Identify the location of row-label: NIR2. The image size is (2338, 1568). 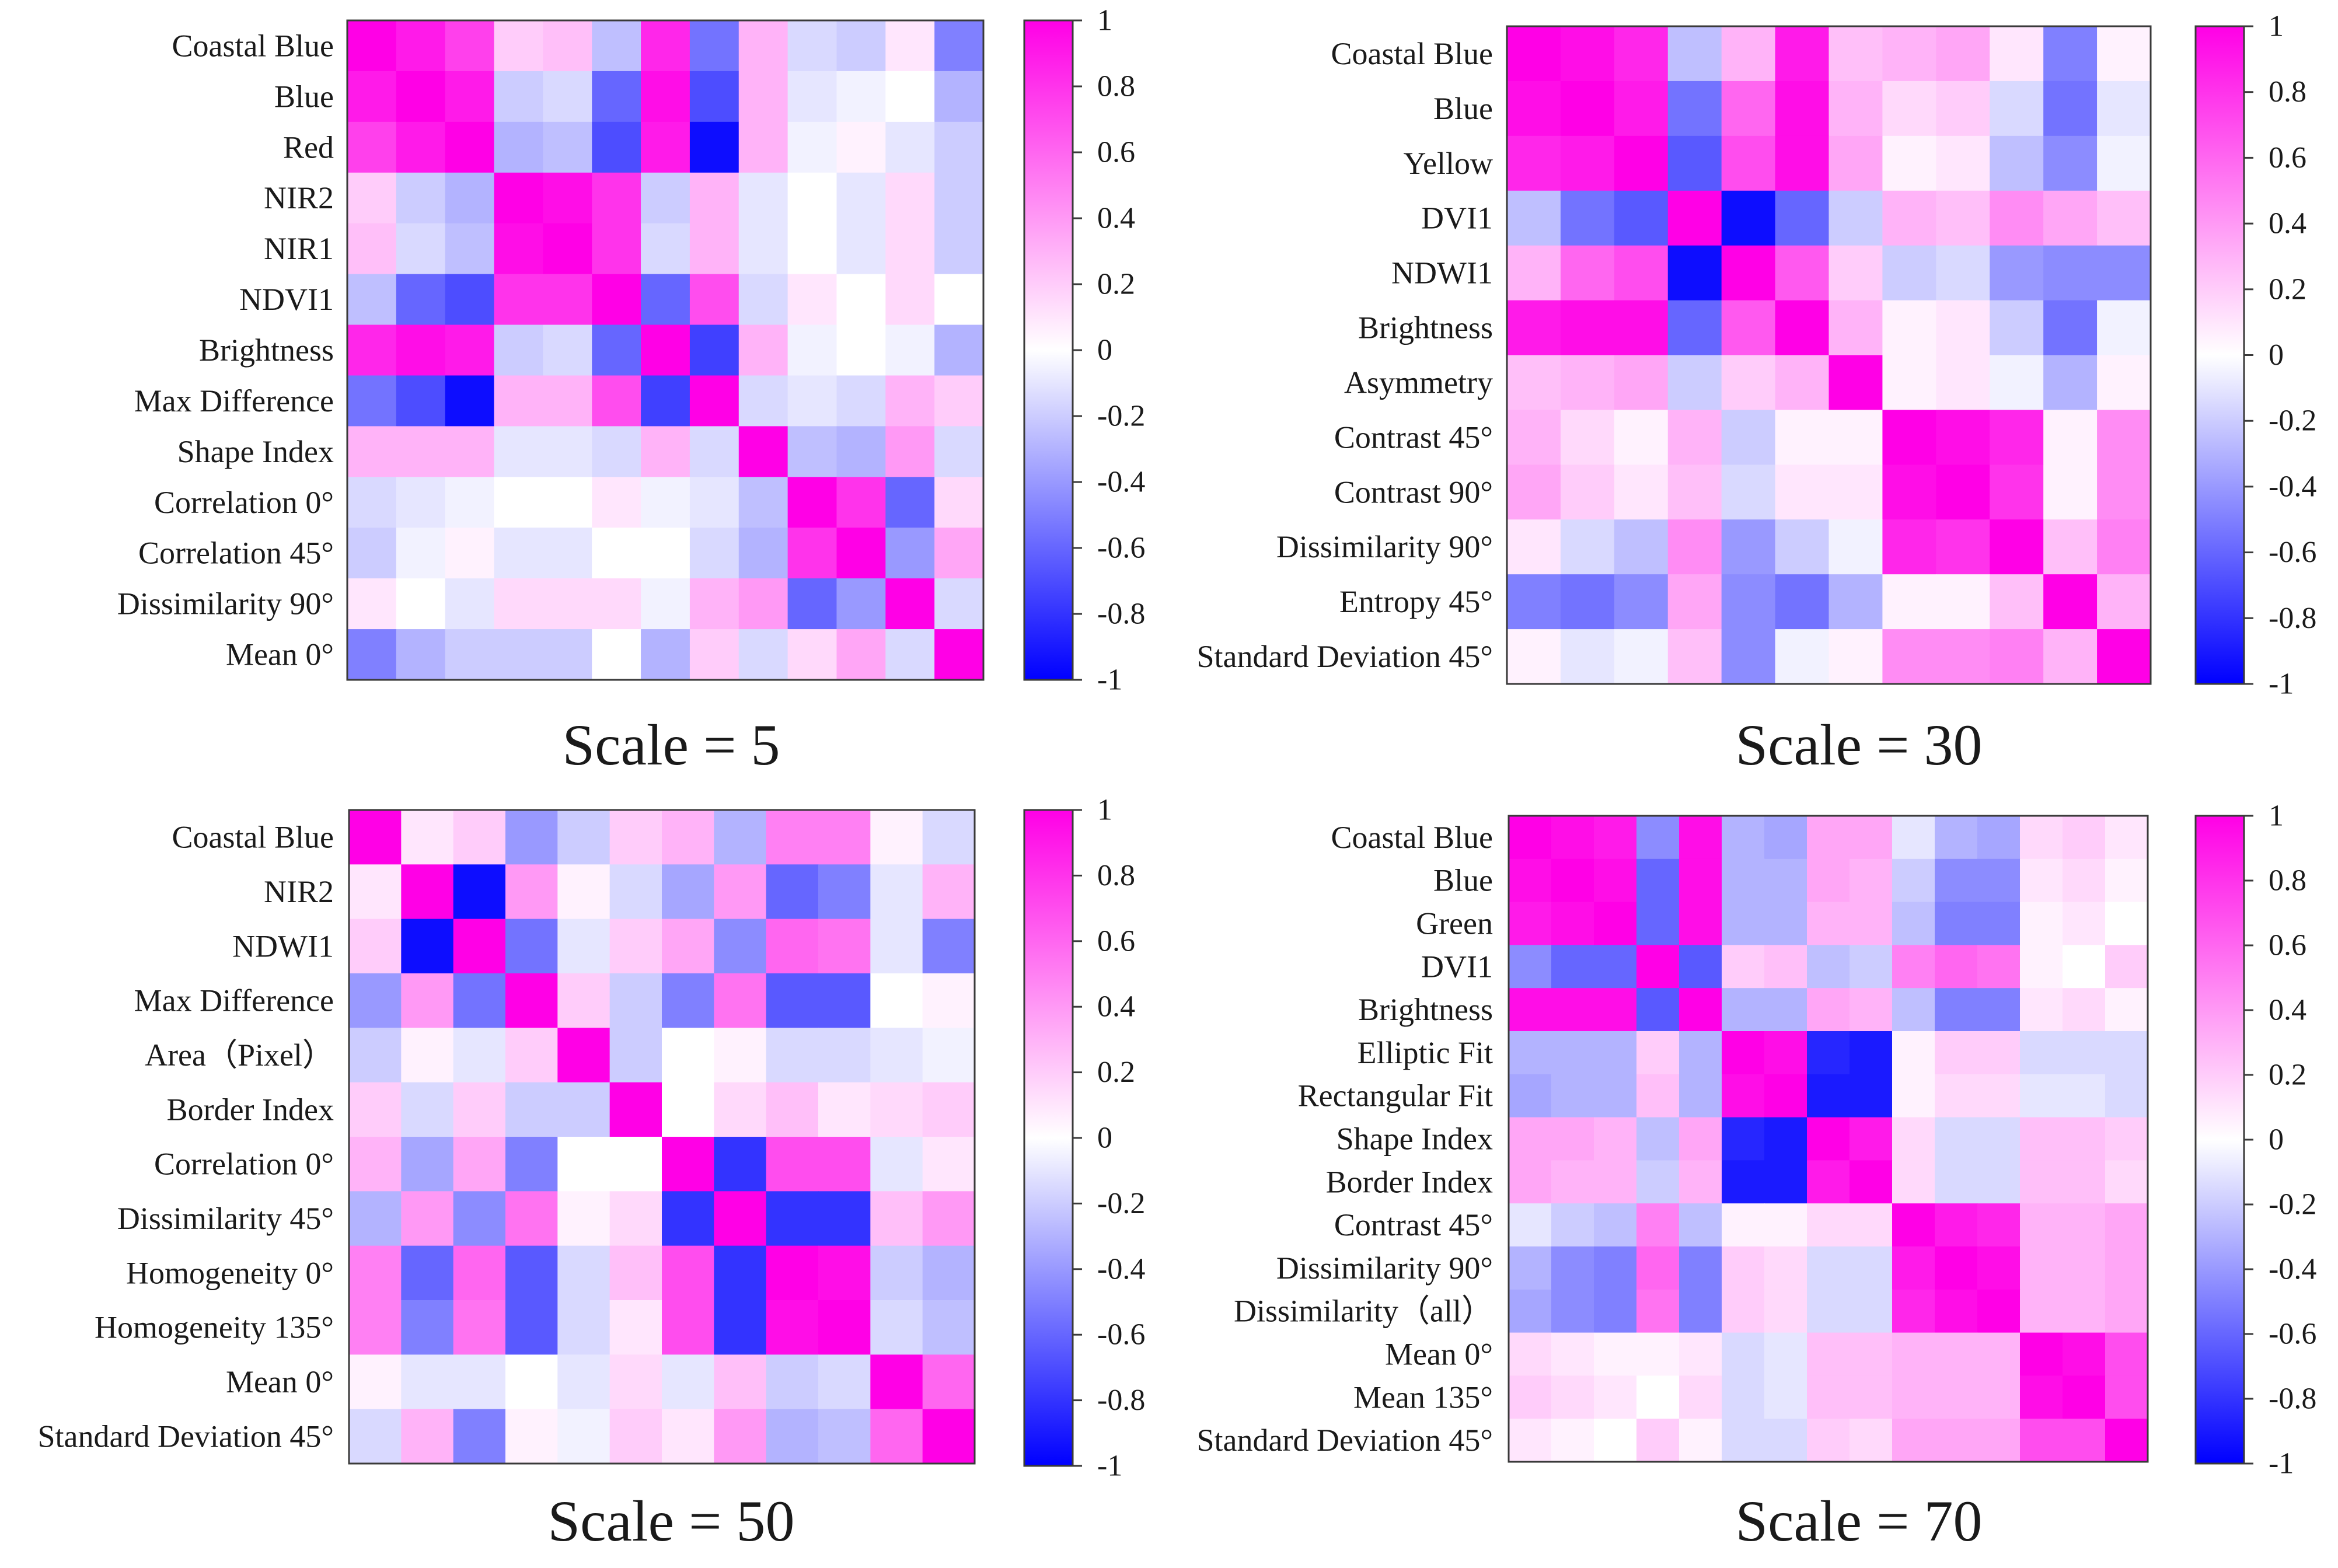
(299, 892).